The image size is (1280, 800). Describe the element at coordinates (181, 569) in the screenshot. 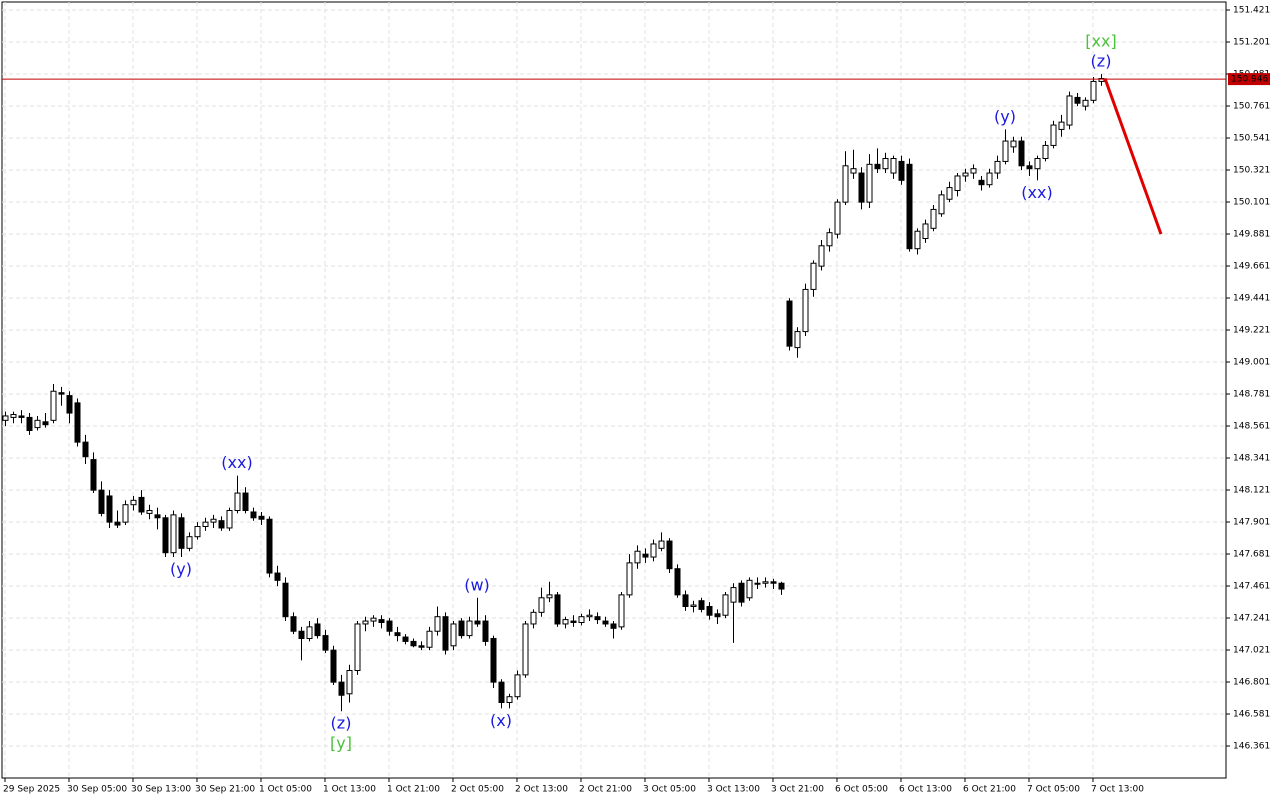

I see `wave-label: (y)` at that location.